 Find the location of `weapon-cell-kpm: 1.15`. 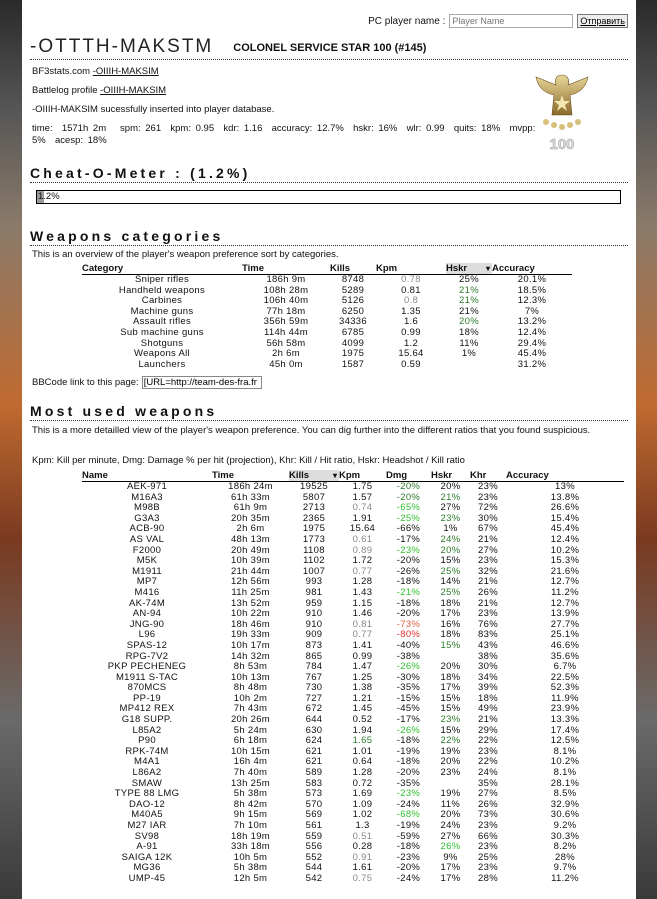

weapon-cell-kpm: 1.15 is located at coordinates (362, 603).